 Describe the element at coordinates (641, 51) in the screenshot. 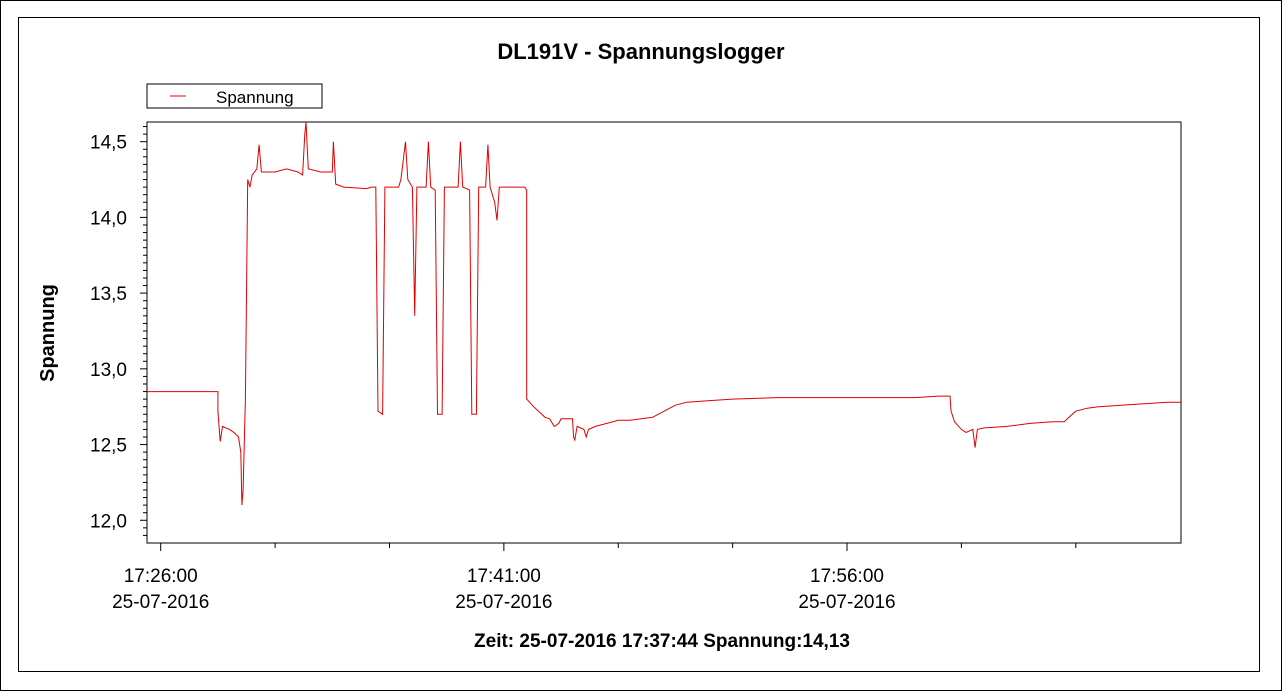

I see `chart-title: DL191V - Spannungslogger` at that location.